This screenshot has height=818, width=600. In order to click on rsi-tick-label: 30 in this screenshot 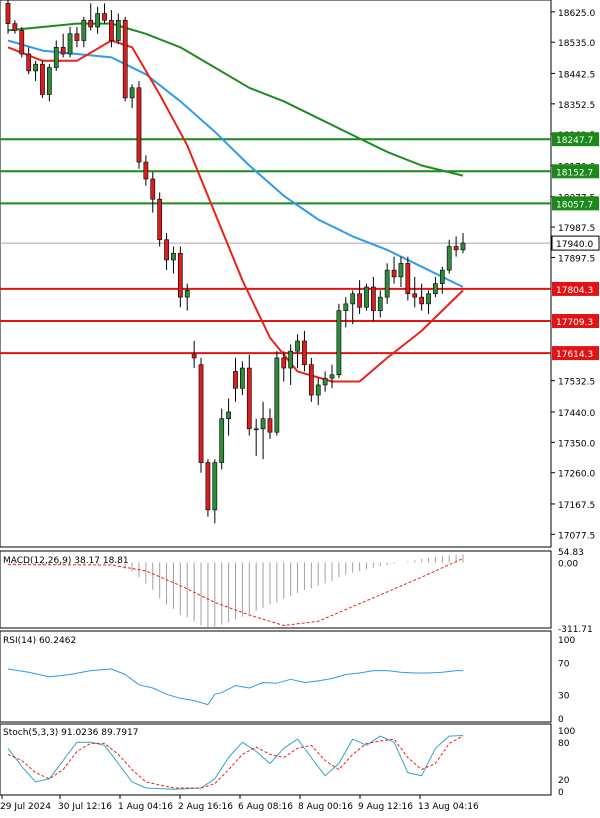, I will do `click(564, 696)`.